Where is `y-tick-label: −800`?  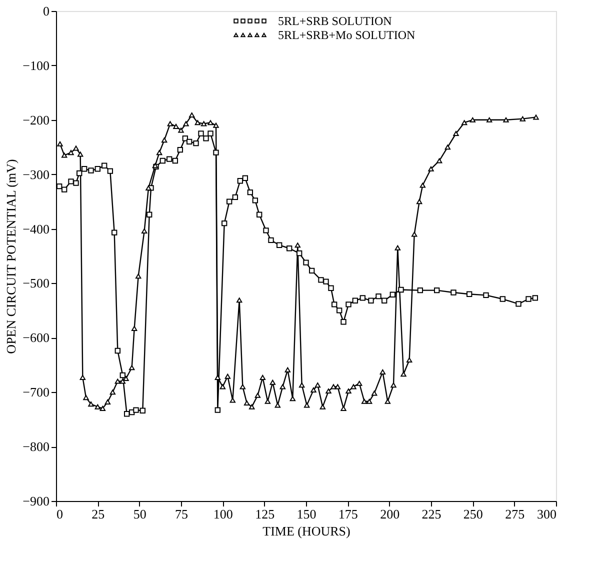
y-tick-label: −800 is located at coordinates (36, 446).